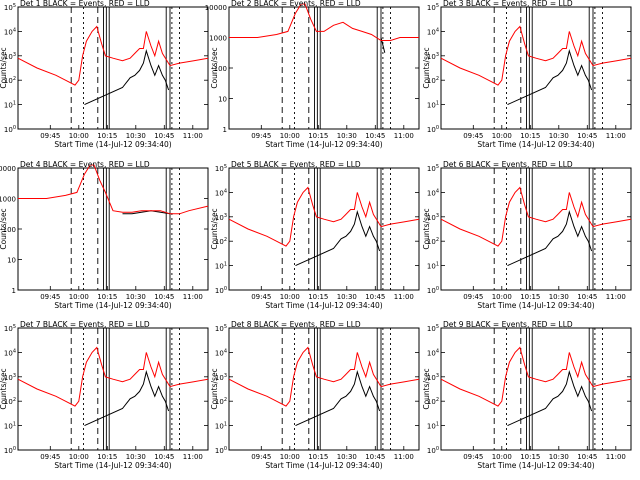 This screenshot has height=480, width=640. Describe the element at coordinates (508, 324) in the screenshot. I see `panel-title: Det 9 BLACK = Events, RED = LLD` at that location.